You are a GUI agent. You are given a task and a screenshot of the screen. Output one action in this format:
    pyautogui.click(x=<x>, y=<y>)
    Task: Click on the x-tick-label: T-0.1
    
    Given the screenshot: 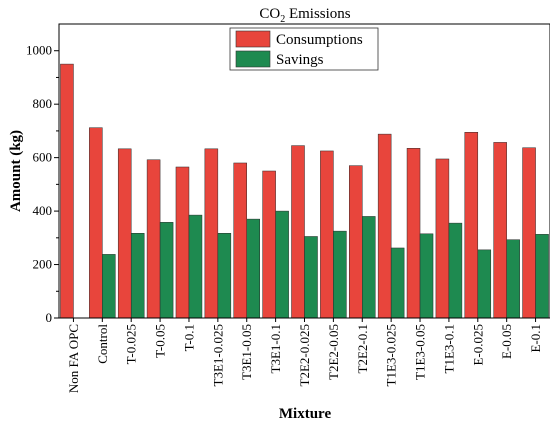 What is the action you would take?
    pyautogui.click(x=188, y=337)
    